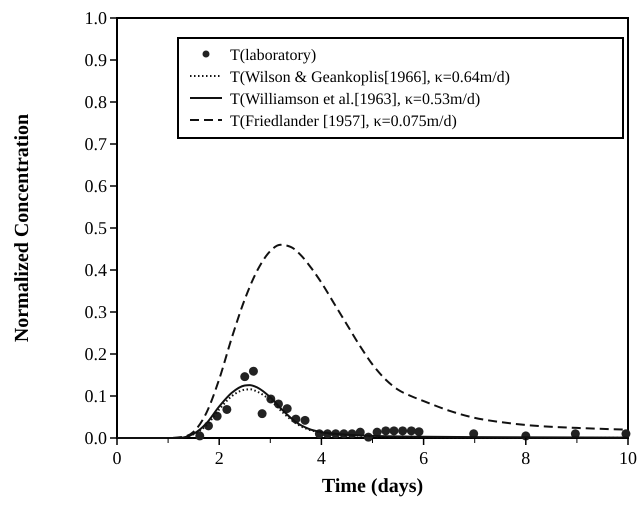 This screenshot has width=638, height=518. Describe the element at coordinates (373, 486) in the screenshot. I see `x-axis-title: Time (days)` at that location.